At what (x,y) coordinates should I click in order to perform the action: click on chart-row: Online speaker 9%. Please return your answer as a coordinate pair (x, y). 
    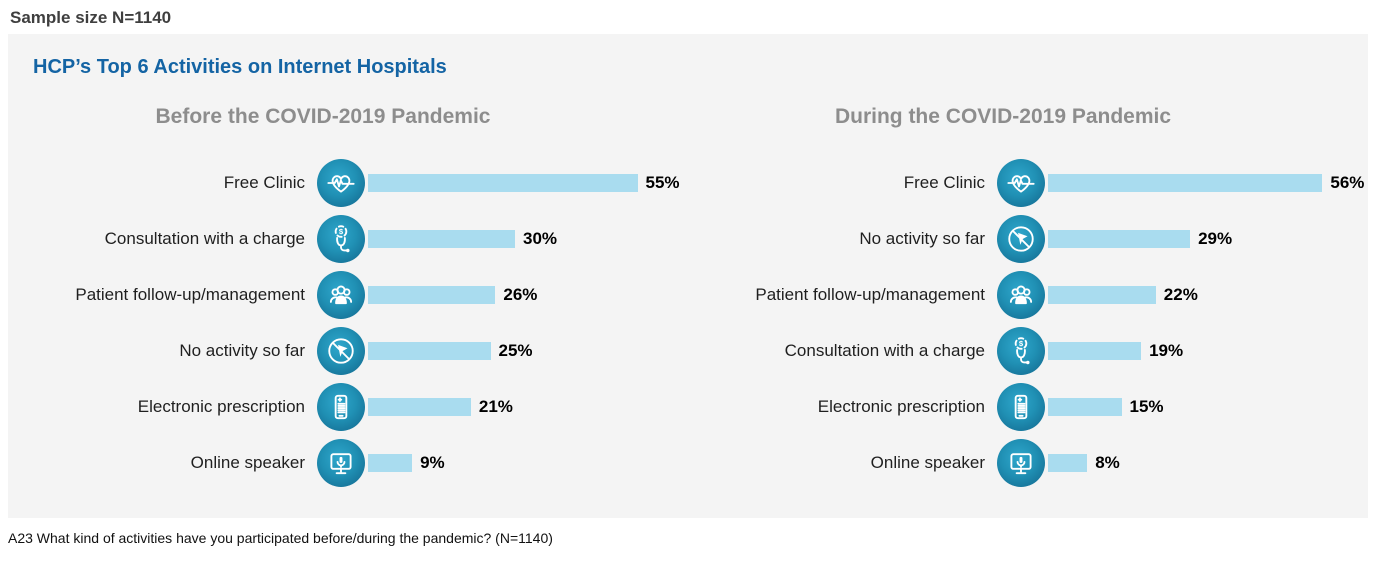
    Looking at the image, I should click on (348, 463).